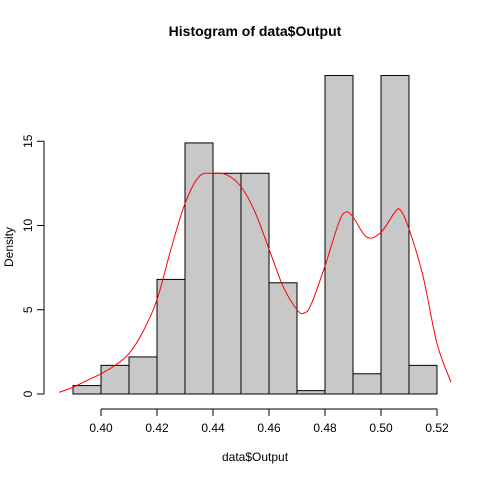 The image size is (480, 480). I want to click on x-tick-label: 0.44, so click(213, 428).